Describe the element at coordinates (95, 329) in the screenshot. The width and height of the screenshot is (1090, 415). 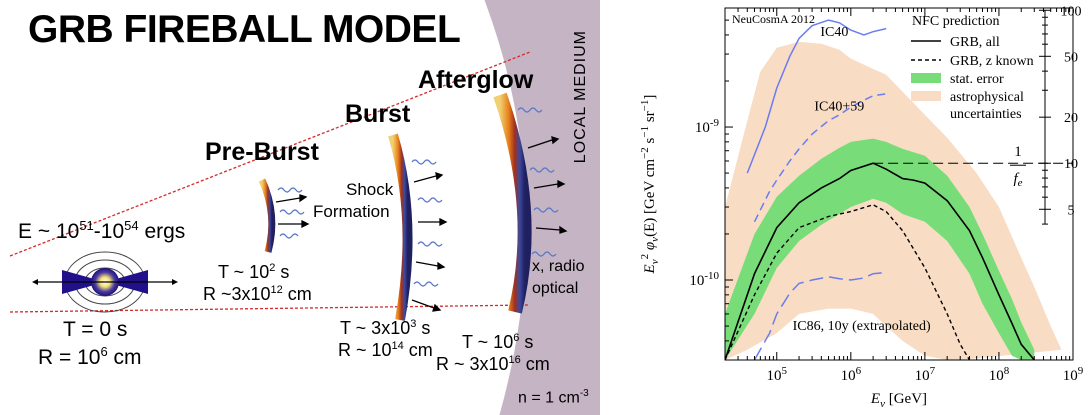
I see `t0-label: T = 0 s` at that location.